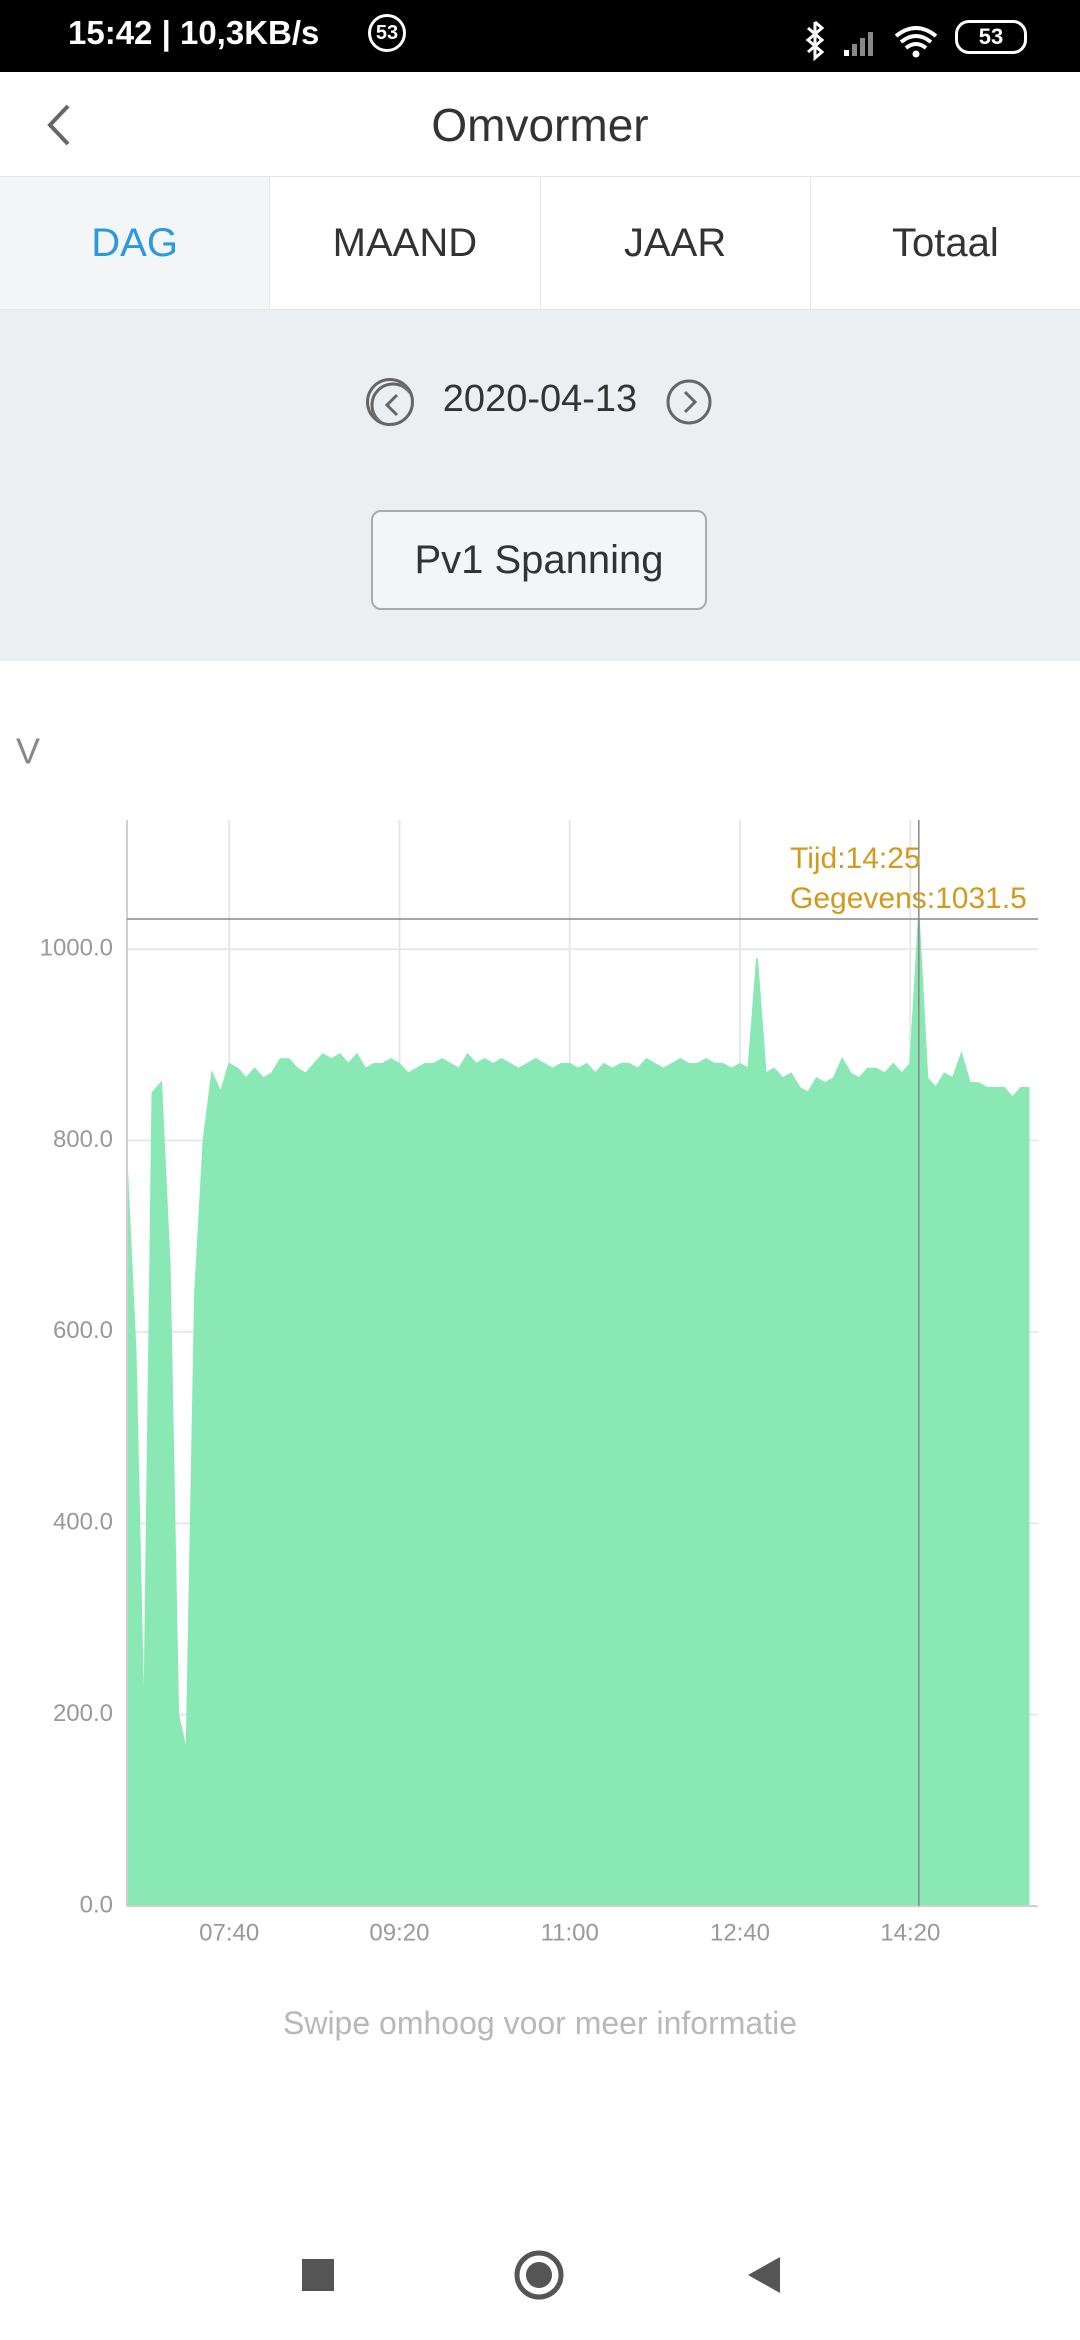 The width and height of the screenshot is (1080, 2340). Describe the element at coordinates (390, 402) in the screenshot. I see `prev-date` at that location.